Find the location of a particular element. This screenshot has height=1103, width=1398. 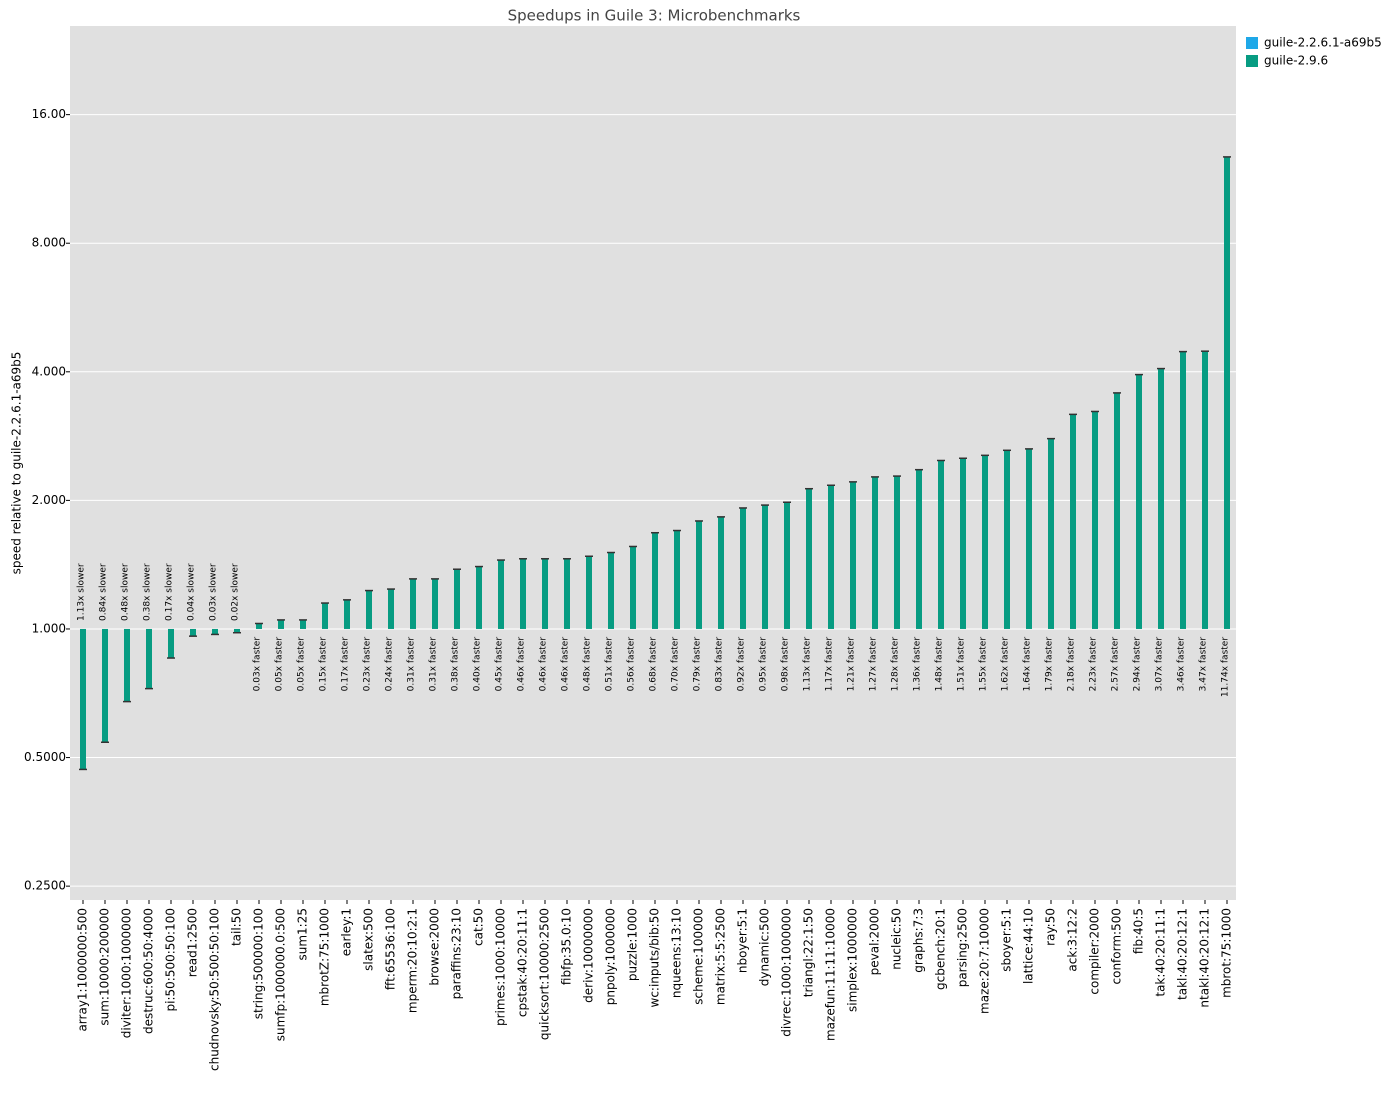

value-label: 1.55x faster is located at coordinates (984, 664).